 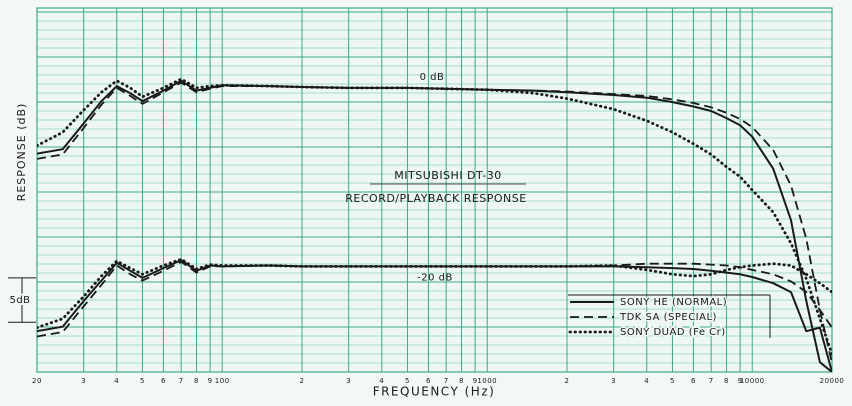 I want to click on x-tick-label: 100, so click(x=222, y=381).